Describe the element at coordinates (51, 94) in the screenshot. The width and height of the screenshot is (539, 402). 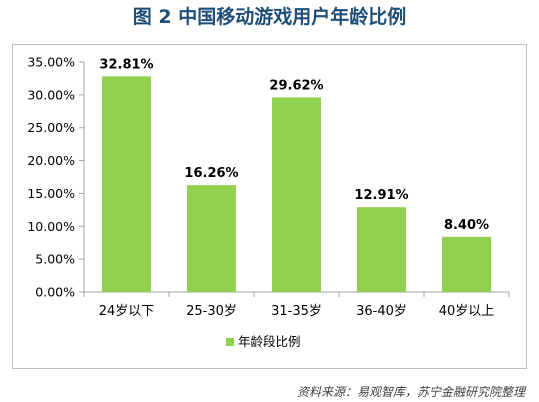
I see `y-tick-label: 30.00%` at that location.